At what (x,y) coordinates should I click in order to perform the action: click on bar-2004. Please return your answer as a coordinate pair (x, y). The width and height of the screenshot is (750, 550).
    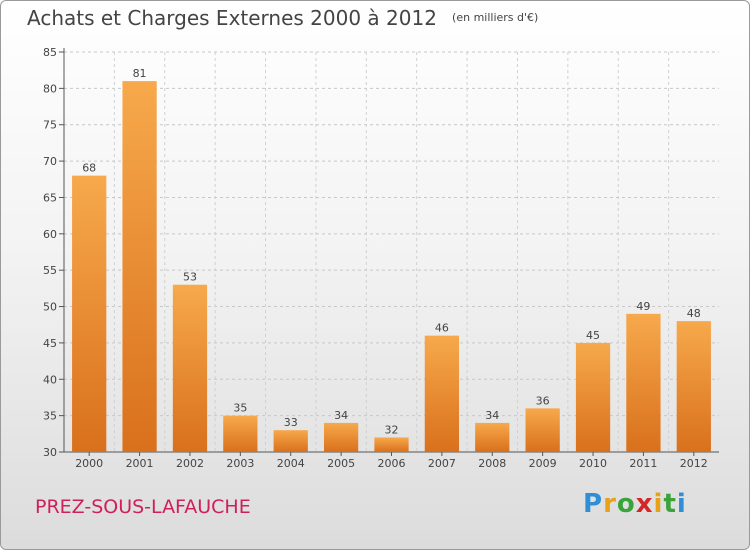
    Looking at the image, I should click on (290, 441).